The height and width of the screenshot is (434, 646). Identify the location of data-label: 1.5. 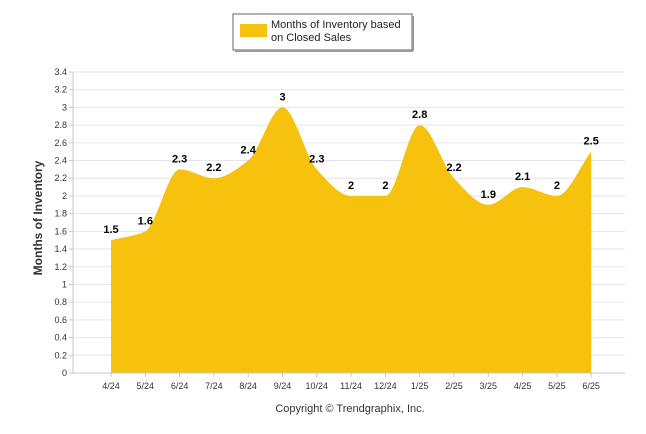
(110, 230).